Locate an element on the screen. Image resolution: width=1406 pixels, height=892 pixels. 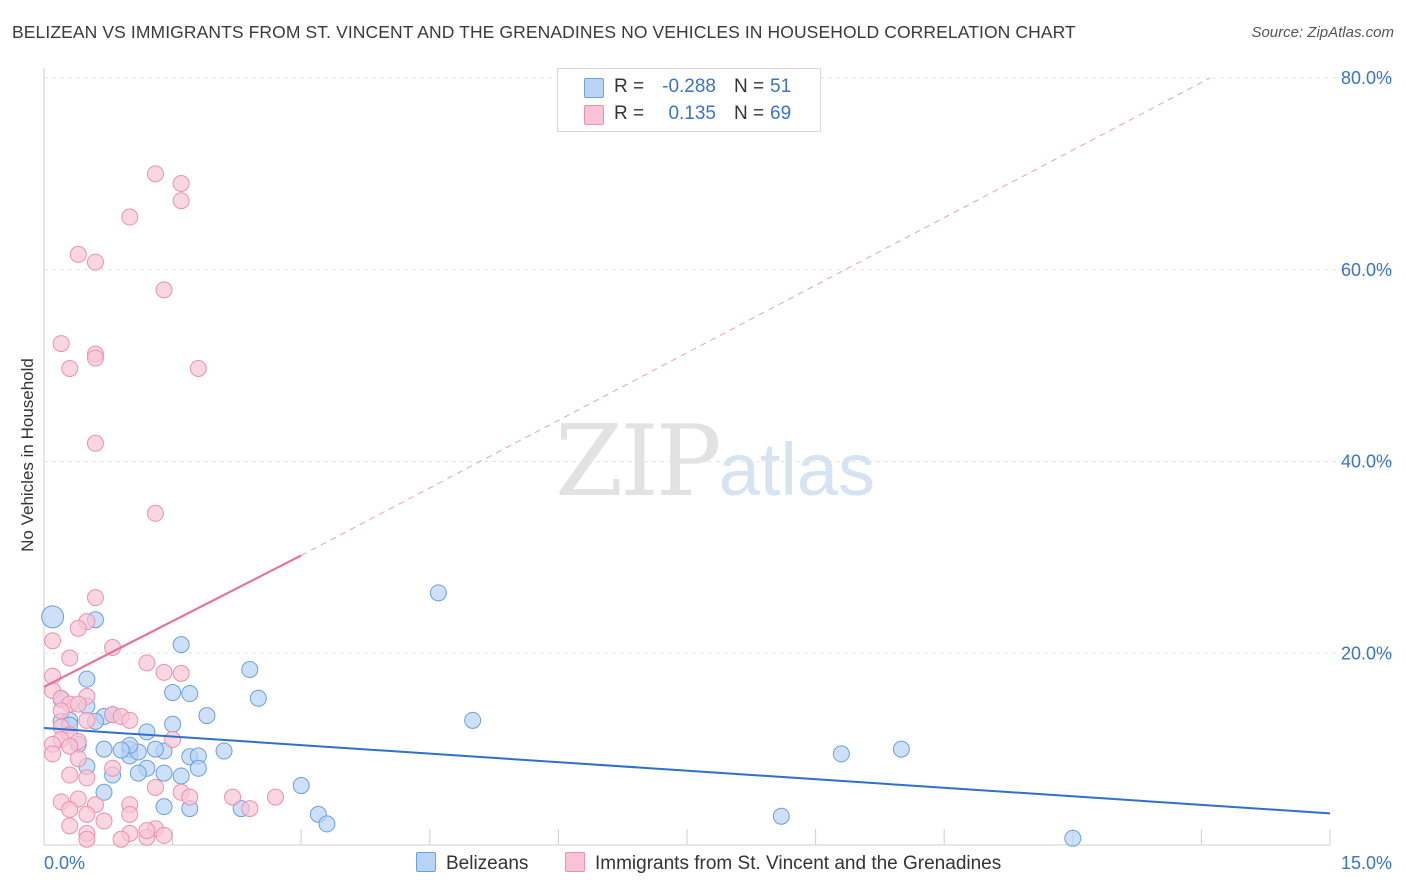
x-tick-label: 0.0% is located at coordinates (64, 863).